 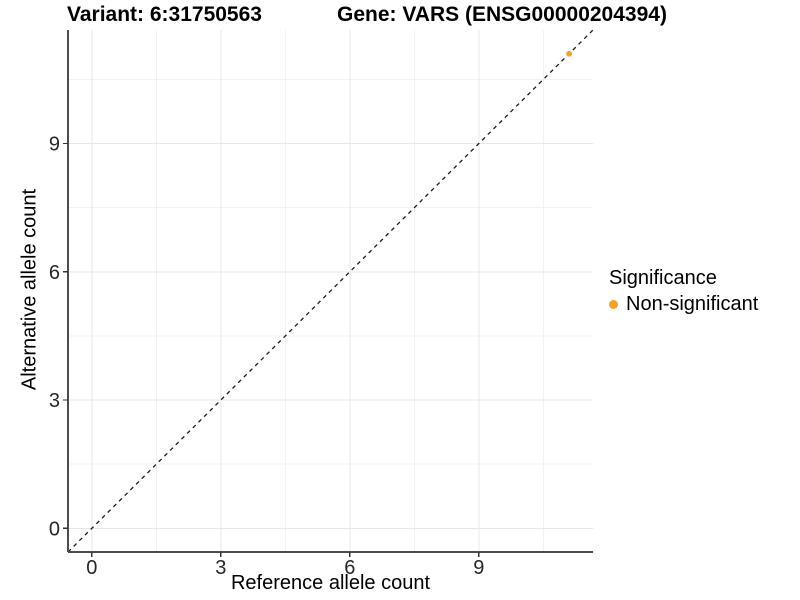 I want to click on y-tick-label: 0, so click(x=54, y=529).